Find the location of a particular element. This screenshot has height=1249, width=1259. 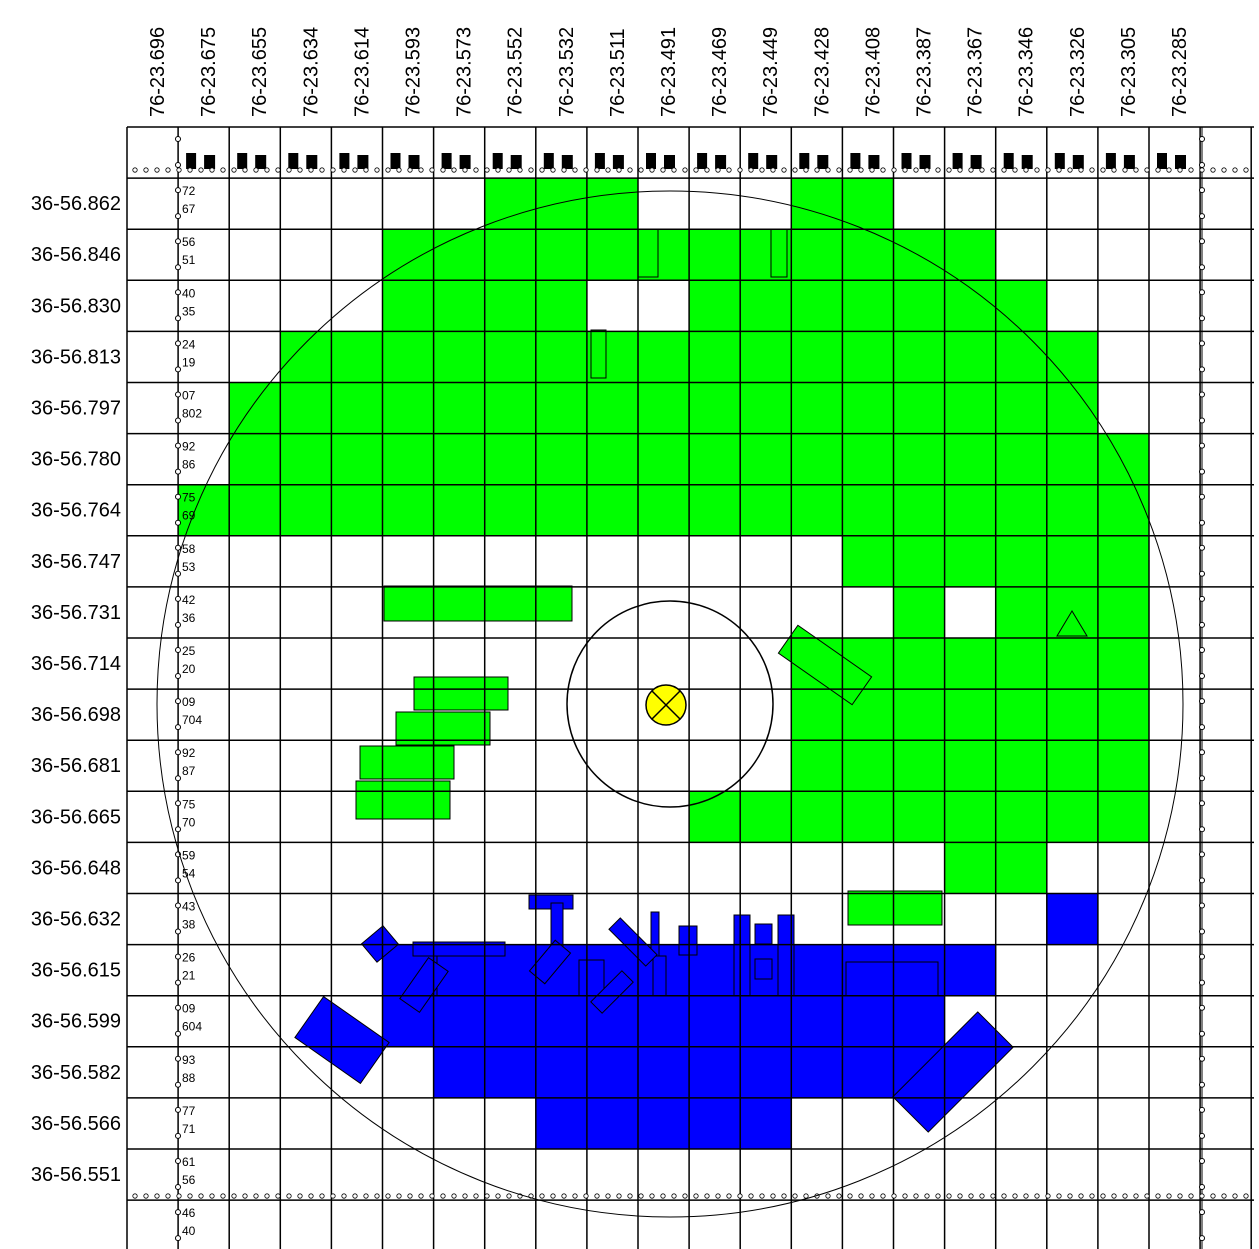

latitude-label: 36-56.615 is located at coordinates (76, 971).